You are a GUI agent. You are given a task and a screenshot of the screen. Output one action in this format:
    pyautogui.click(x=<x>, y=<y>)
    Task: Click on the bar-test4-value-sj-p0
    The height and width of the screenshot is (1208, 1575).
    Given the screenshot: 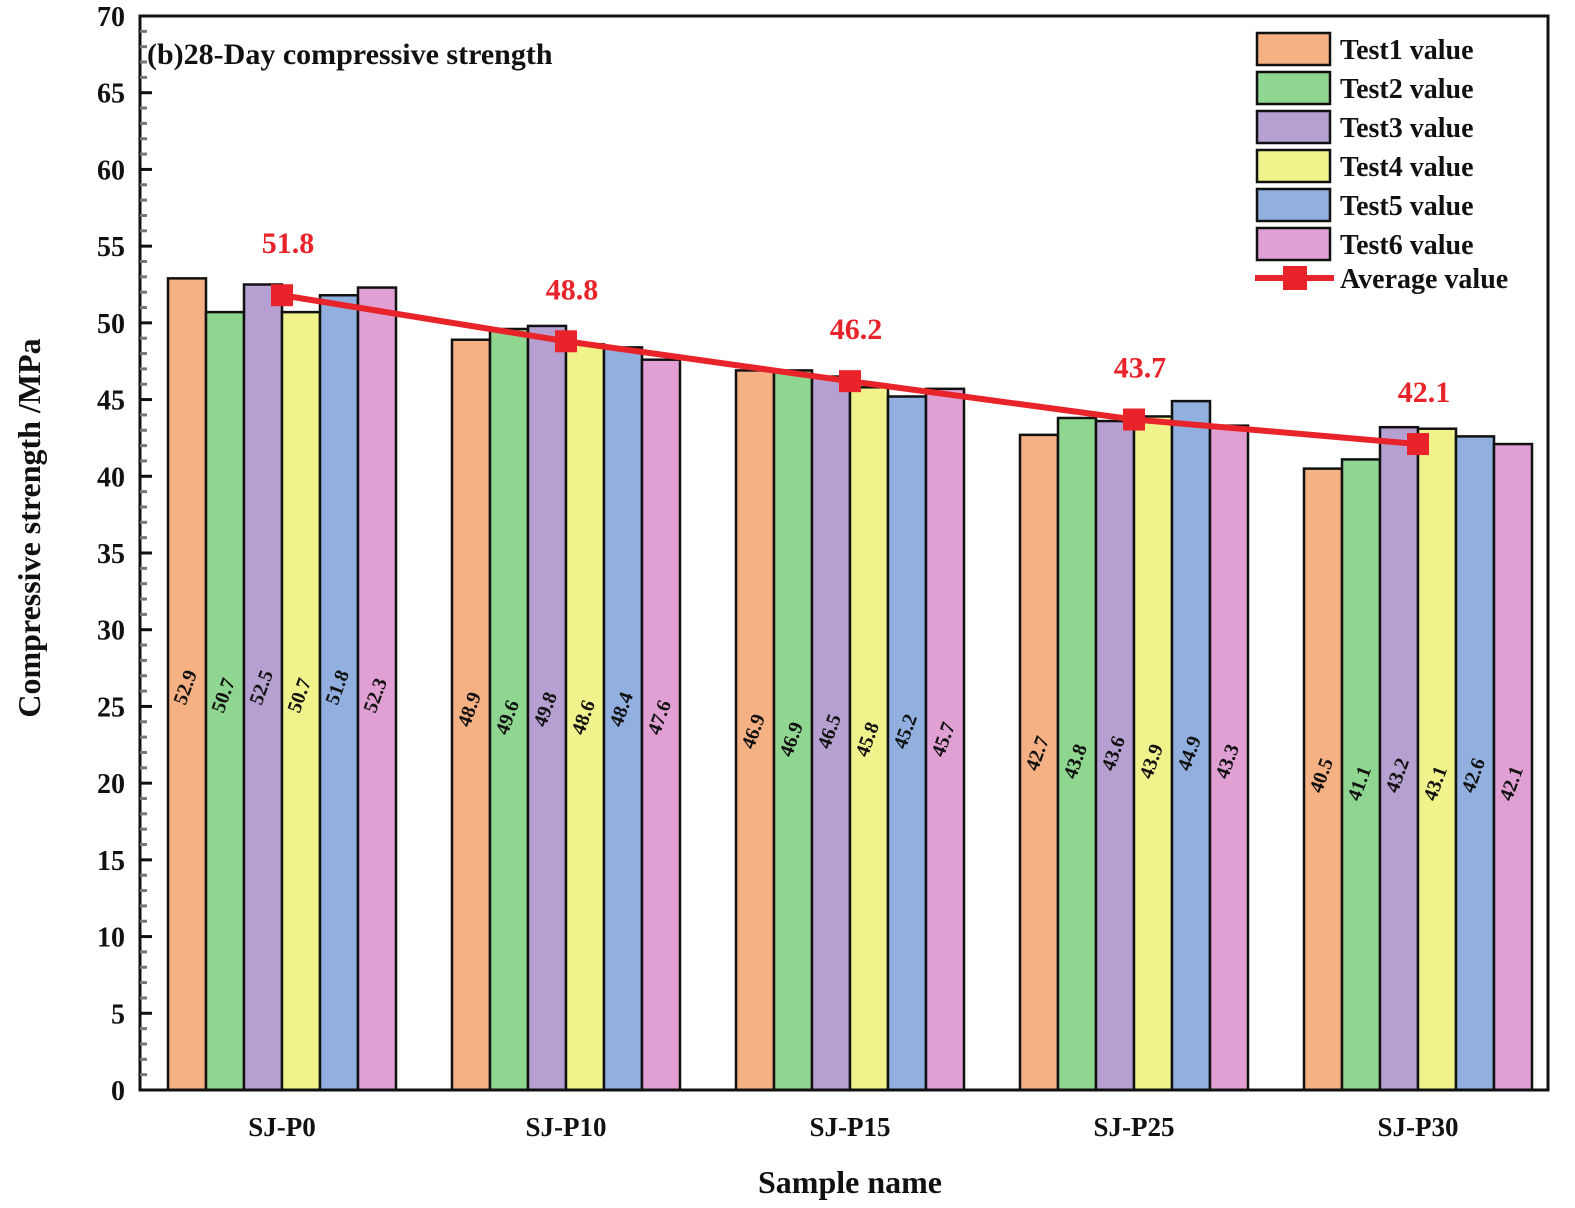 What is the action you would take?
    pyautogui.click(x=301, y=701)
    